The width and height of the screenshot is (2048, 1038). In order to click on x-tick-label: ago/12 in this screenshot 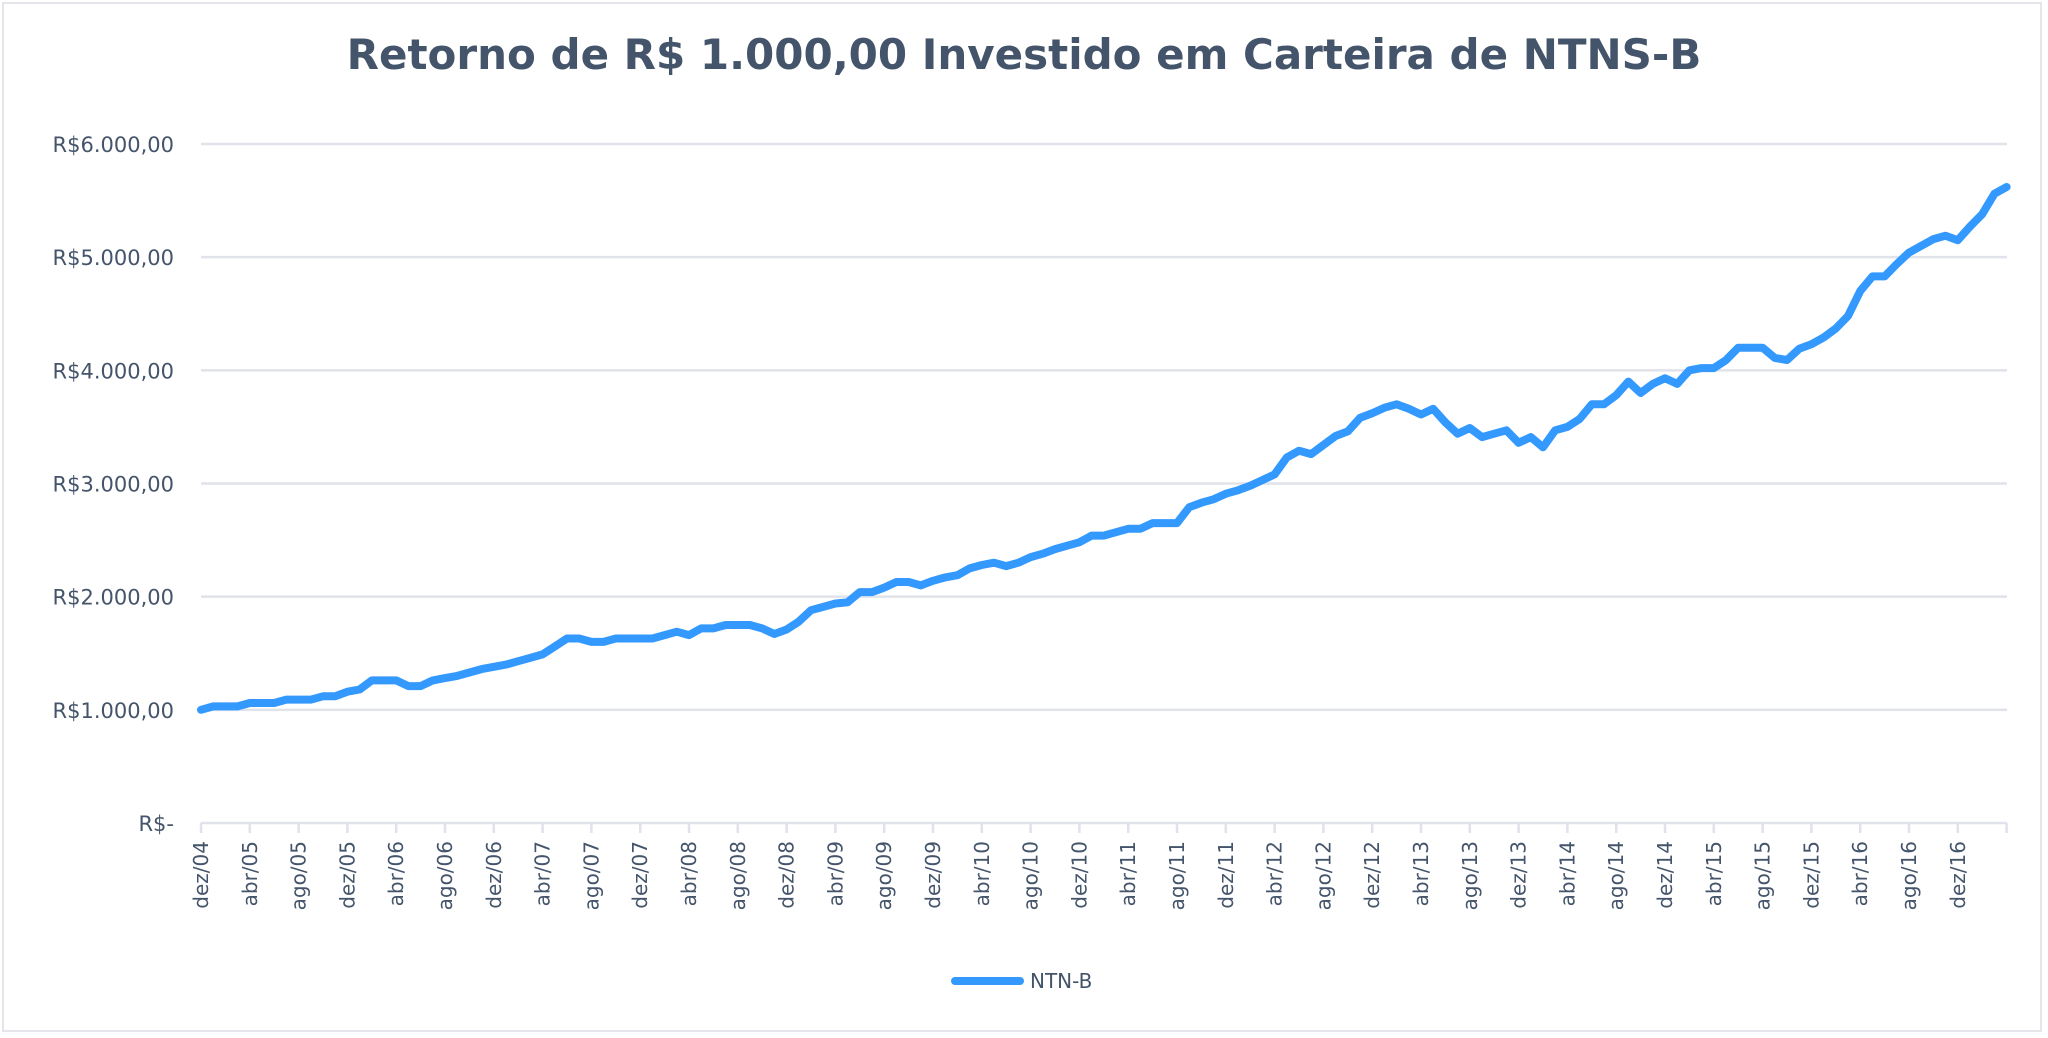, I will do `click(1323, 875)`.